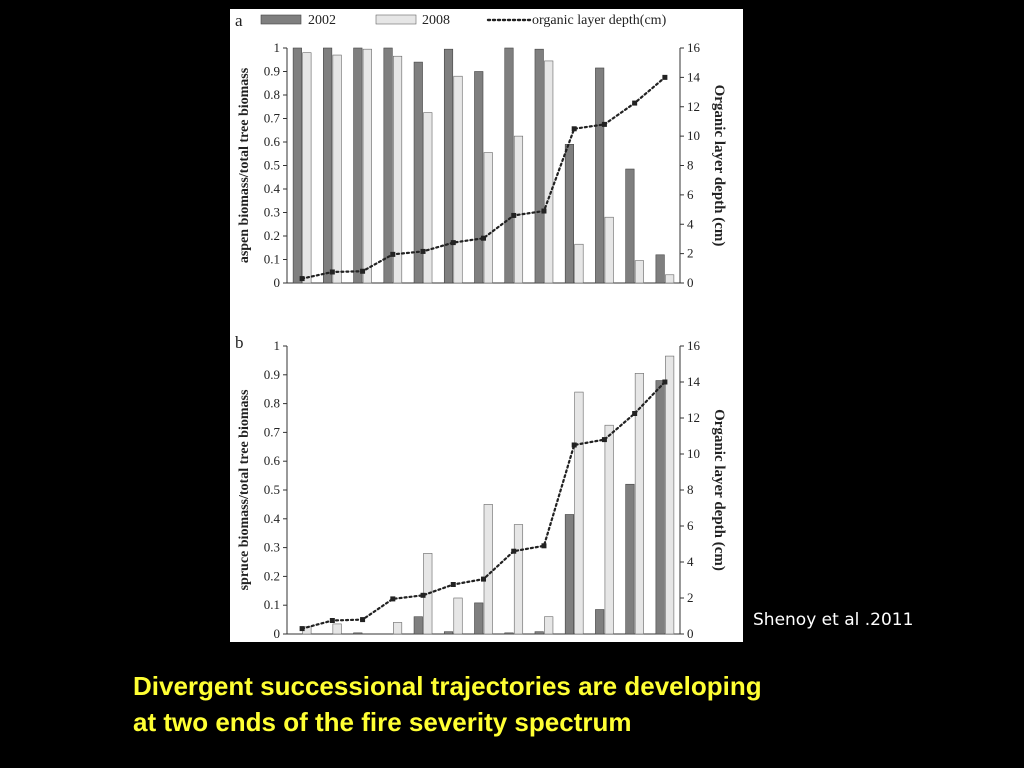 The height and width of the screenshot is (768, 1024). What do you see at coordinates (436, 20) in the screenshot?
I see `legend-label-2008: 2008` at bounding box center [436, 20].